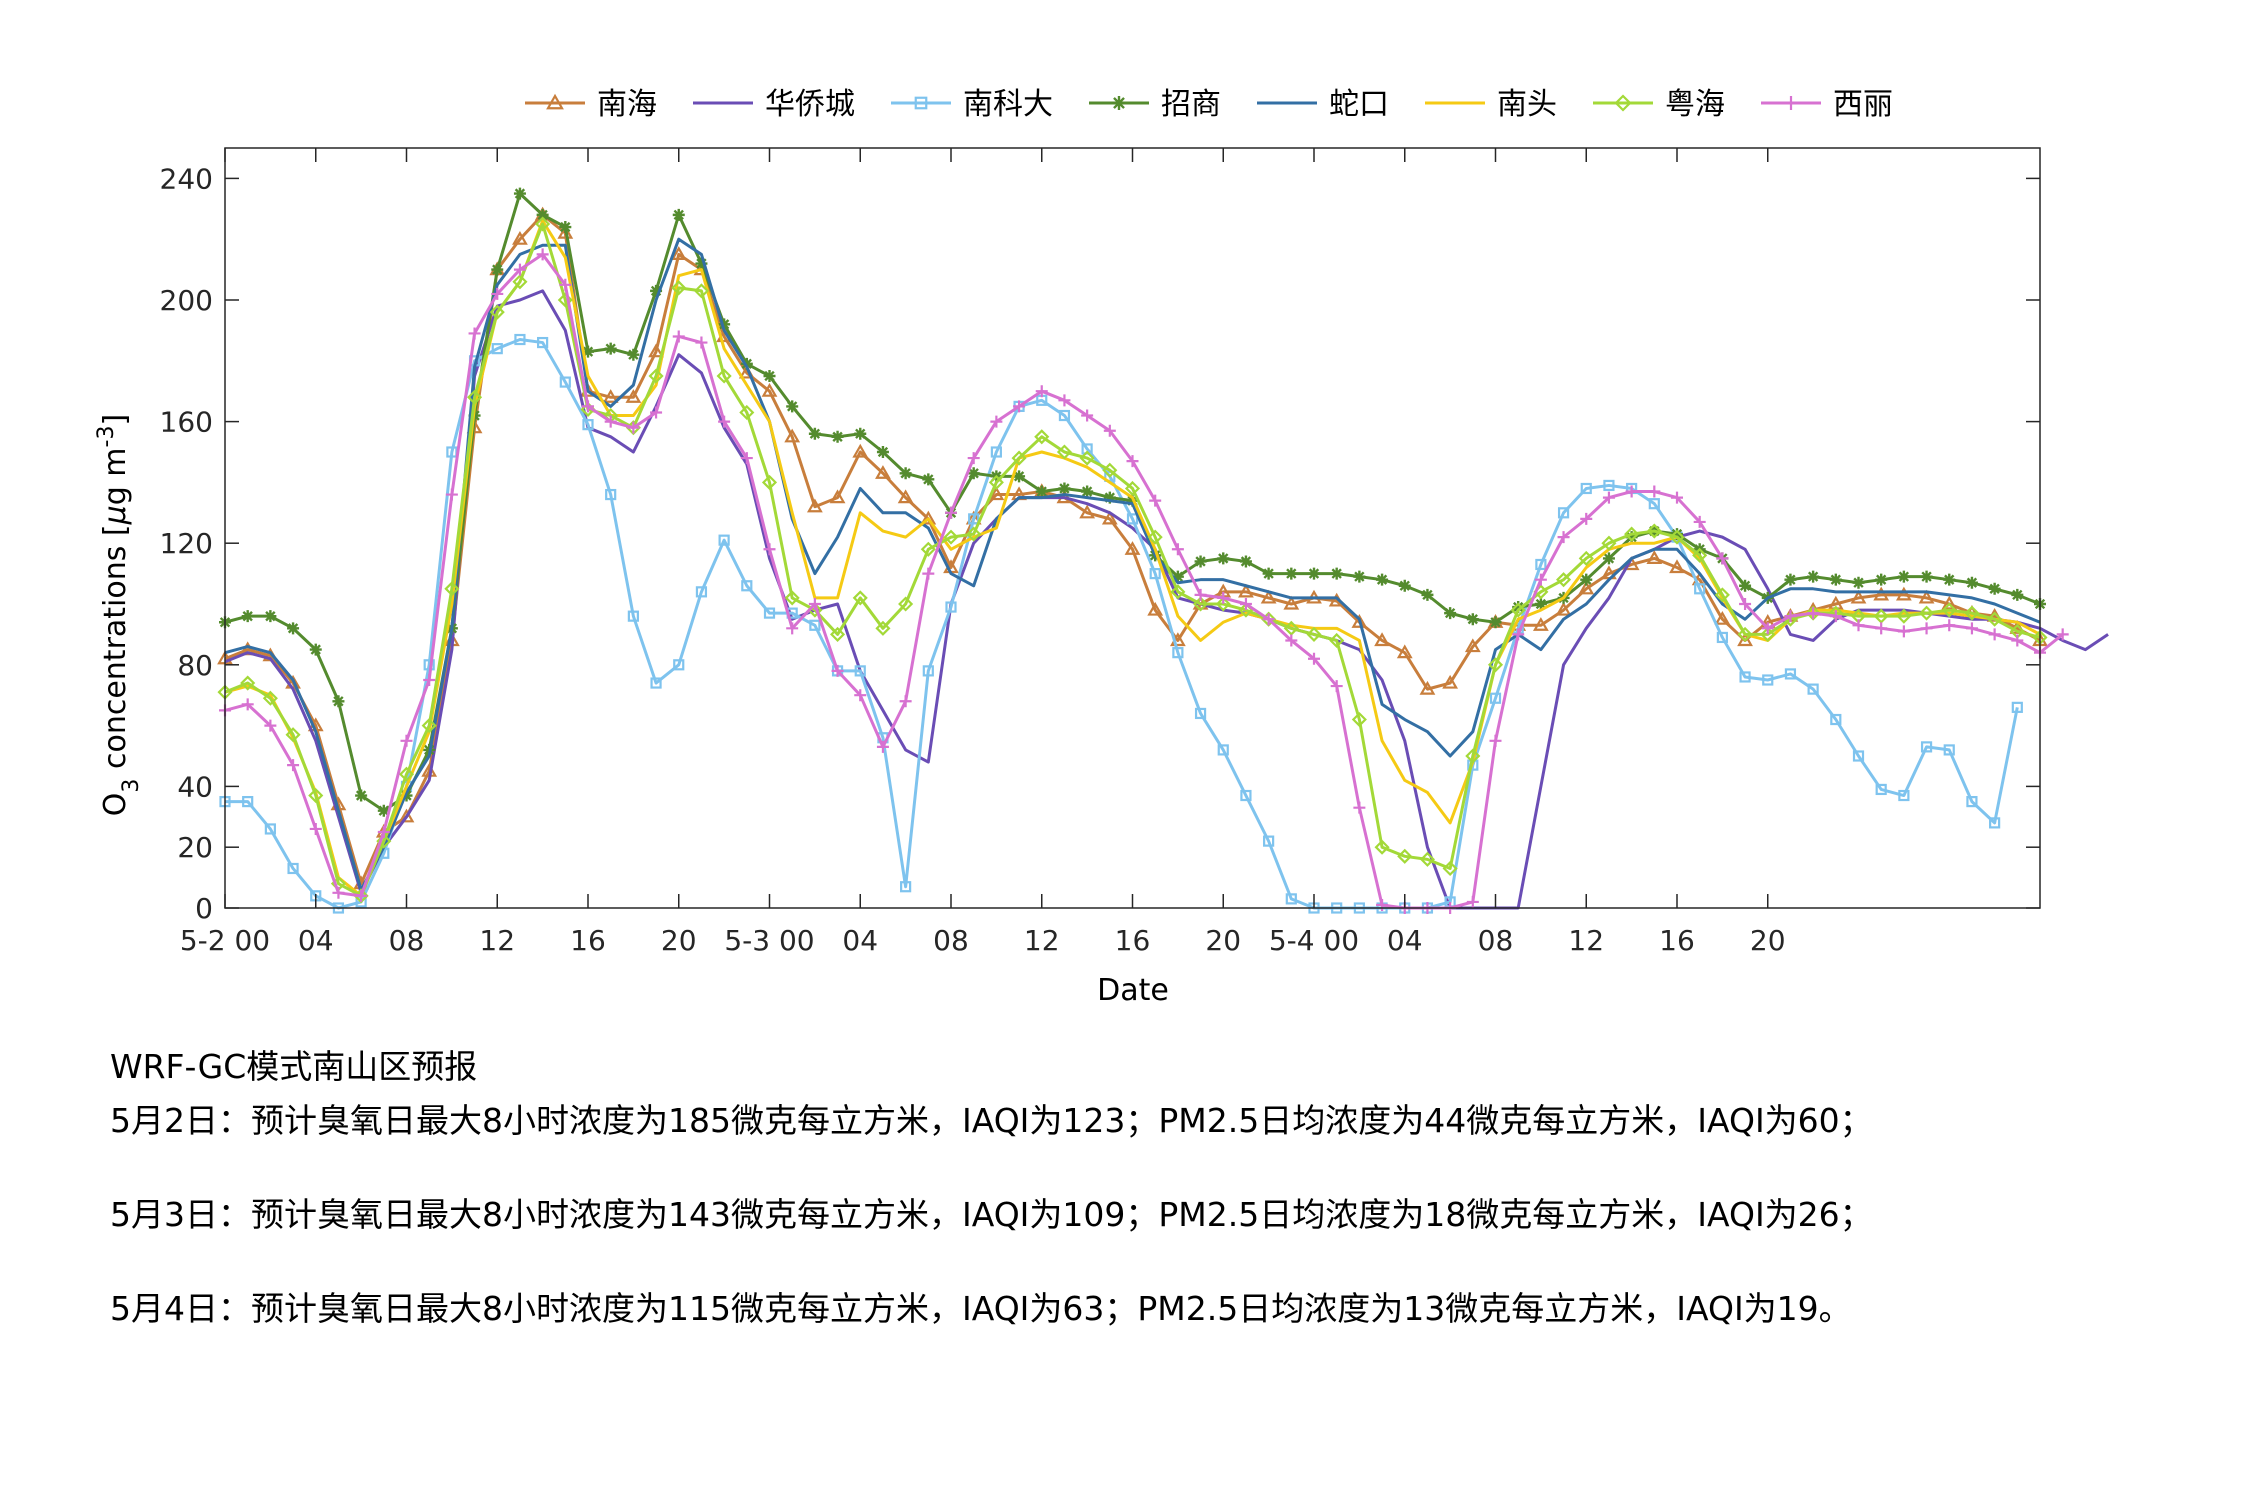 This screenshot has width=2250, height=1500. Describe the element at coordinates (774, 104) in the screenshot. I see `legend-item-2: 华侨城` at that location.